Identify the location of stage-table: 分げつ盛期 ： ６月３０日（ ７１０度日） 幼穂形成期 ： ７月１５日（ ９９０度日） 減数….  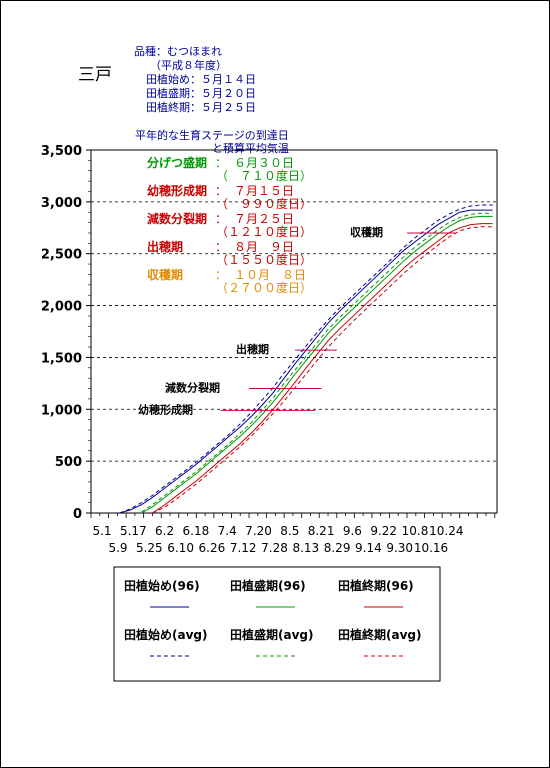
(229, 225).